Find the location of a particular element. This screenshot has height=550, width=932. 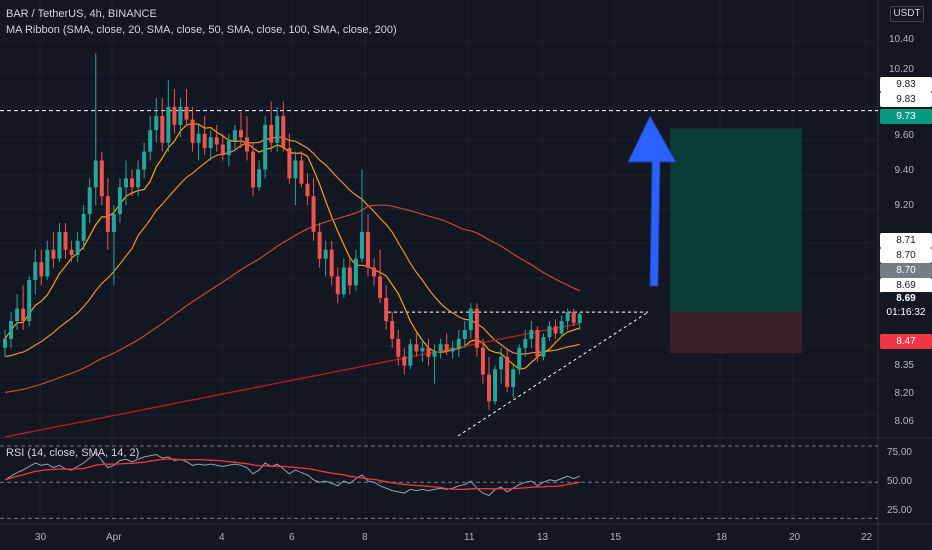

time-label: 18 is located at coordinates (722, 537).